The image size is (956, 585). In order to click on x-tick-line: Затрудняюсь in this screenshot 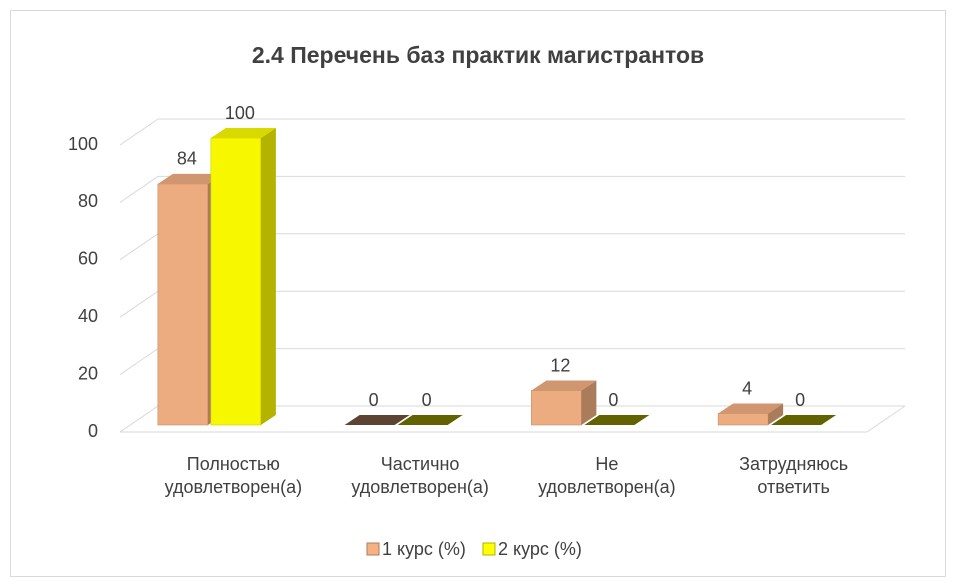, I will do `click(793, 464)`.